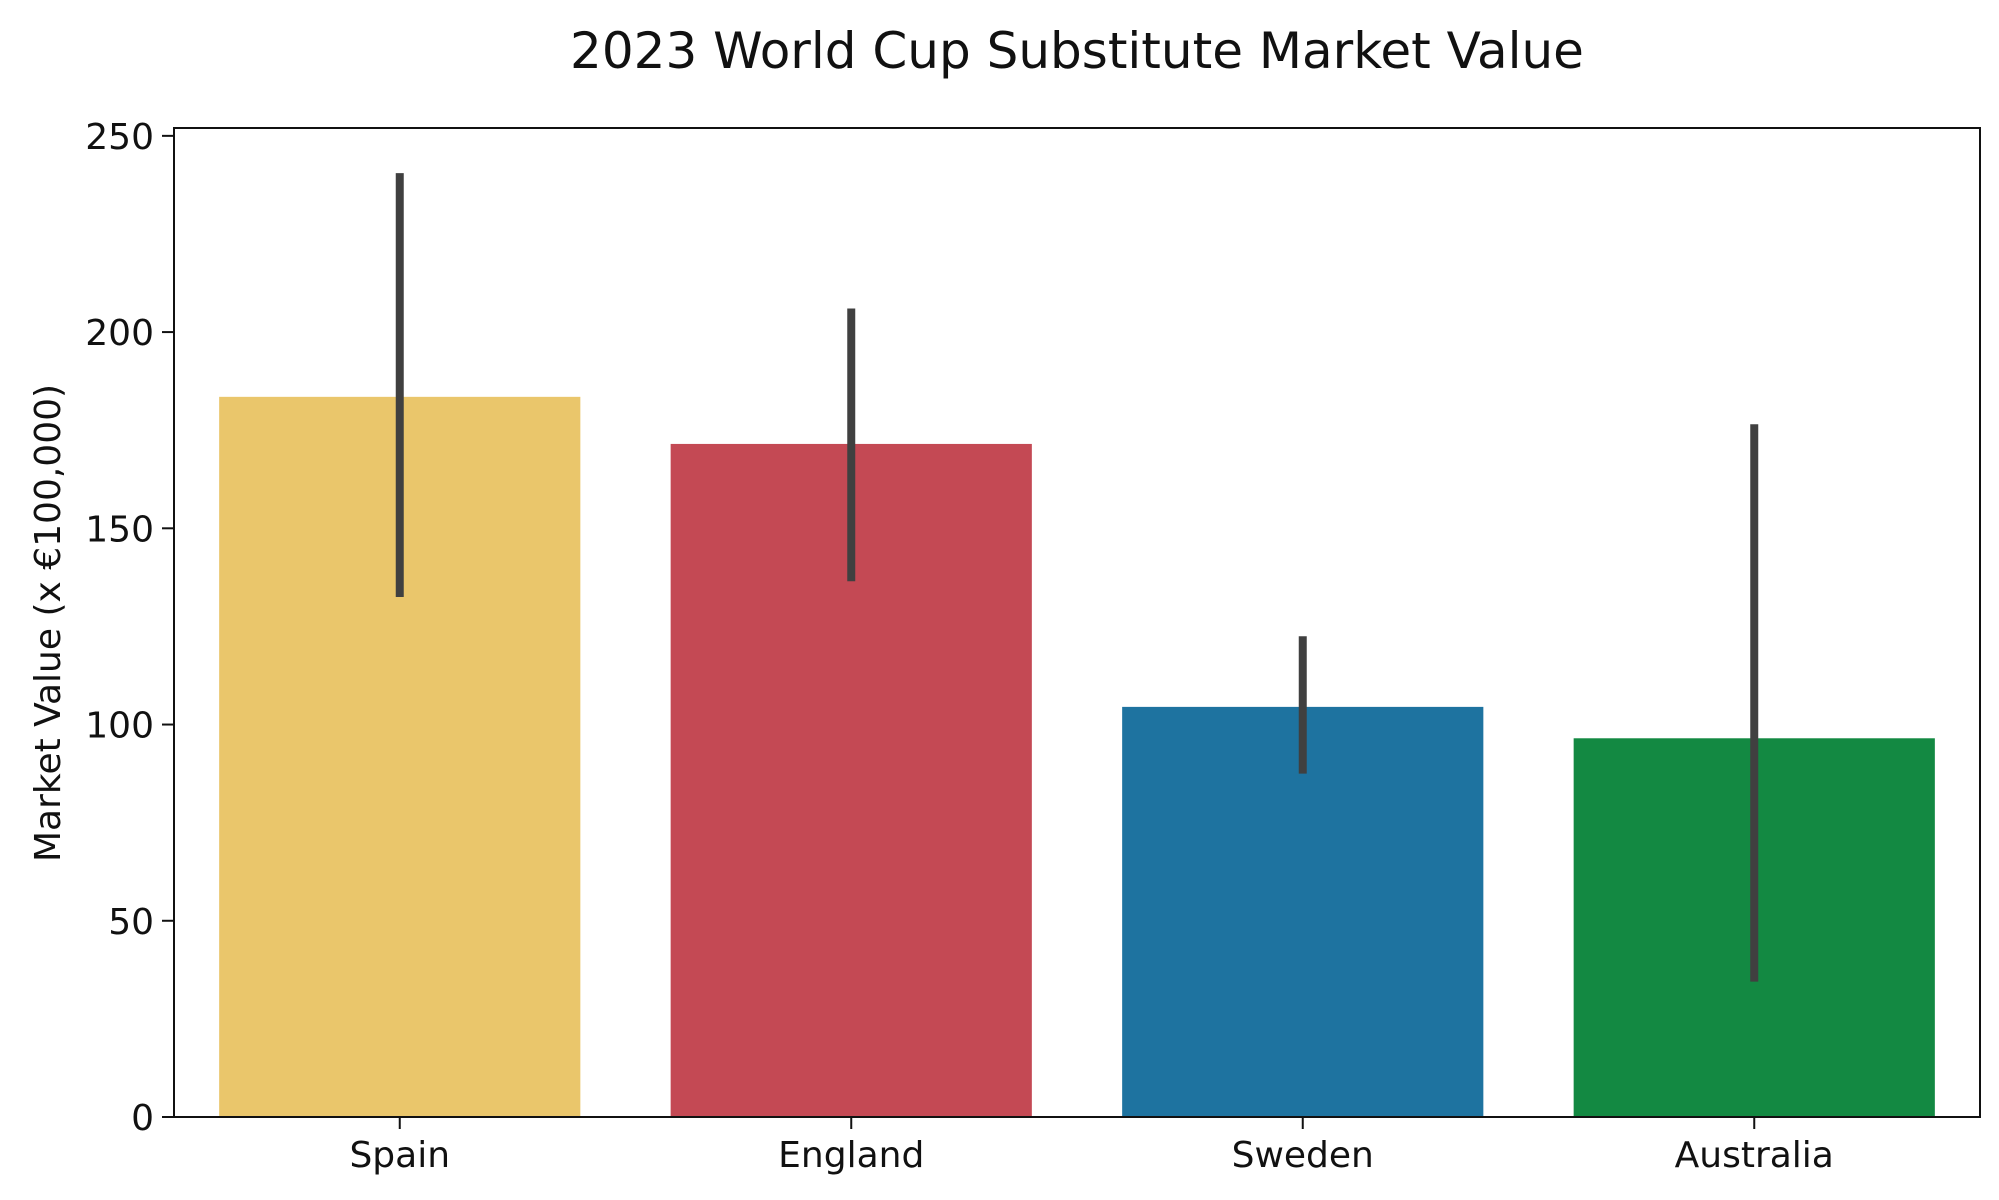 The width and height of the screenshot is (1999, 1200). Describe the element at coordinates (1077, 51) in the screenshot. I see `chart-title: 2023 World Cup Substitute Market Value` at that location.